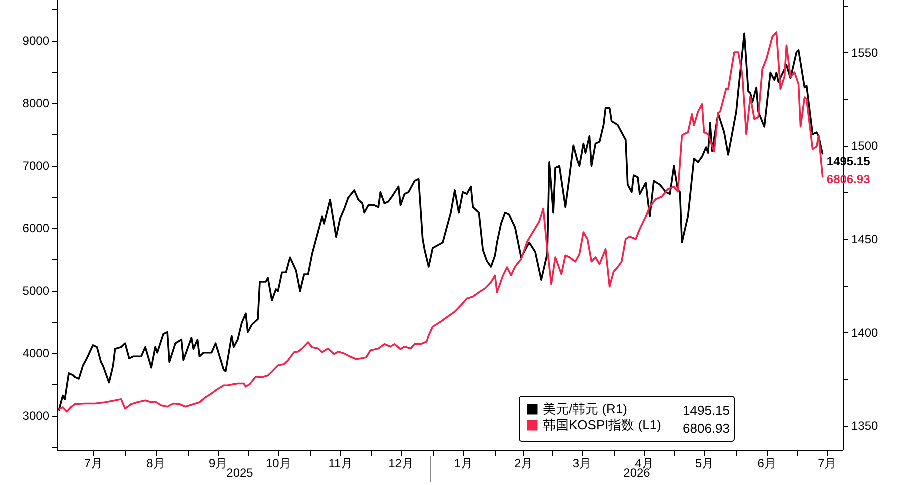  What do you see at coordinates (865, 239) in the screenshot?
I see `y2-tick-label: 1450` at bounding box center [865, 239].